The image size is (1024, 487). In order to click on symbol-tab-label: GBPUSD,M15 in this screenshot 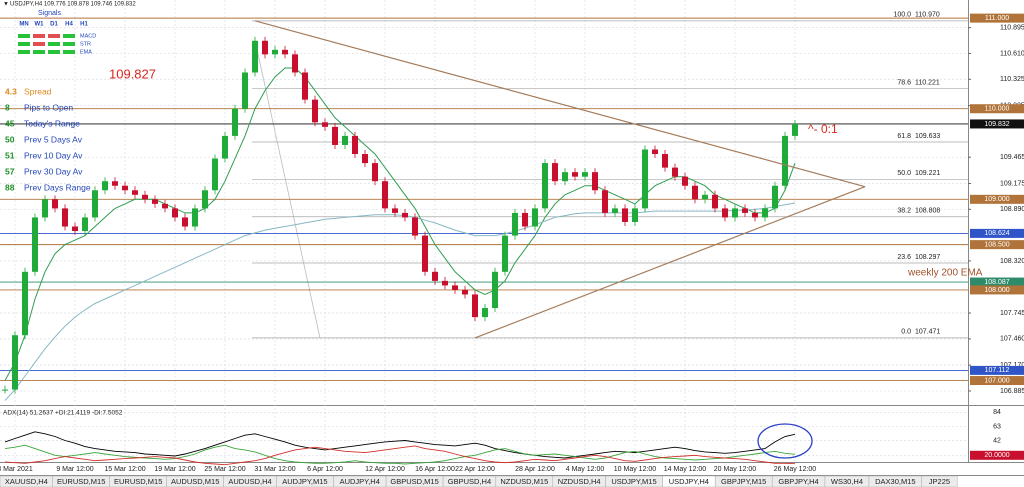, I will do `click(414, 481)`.